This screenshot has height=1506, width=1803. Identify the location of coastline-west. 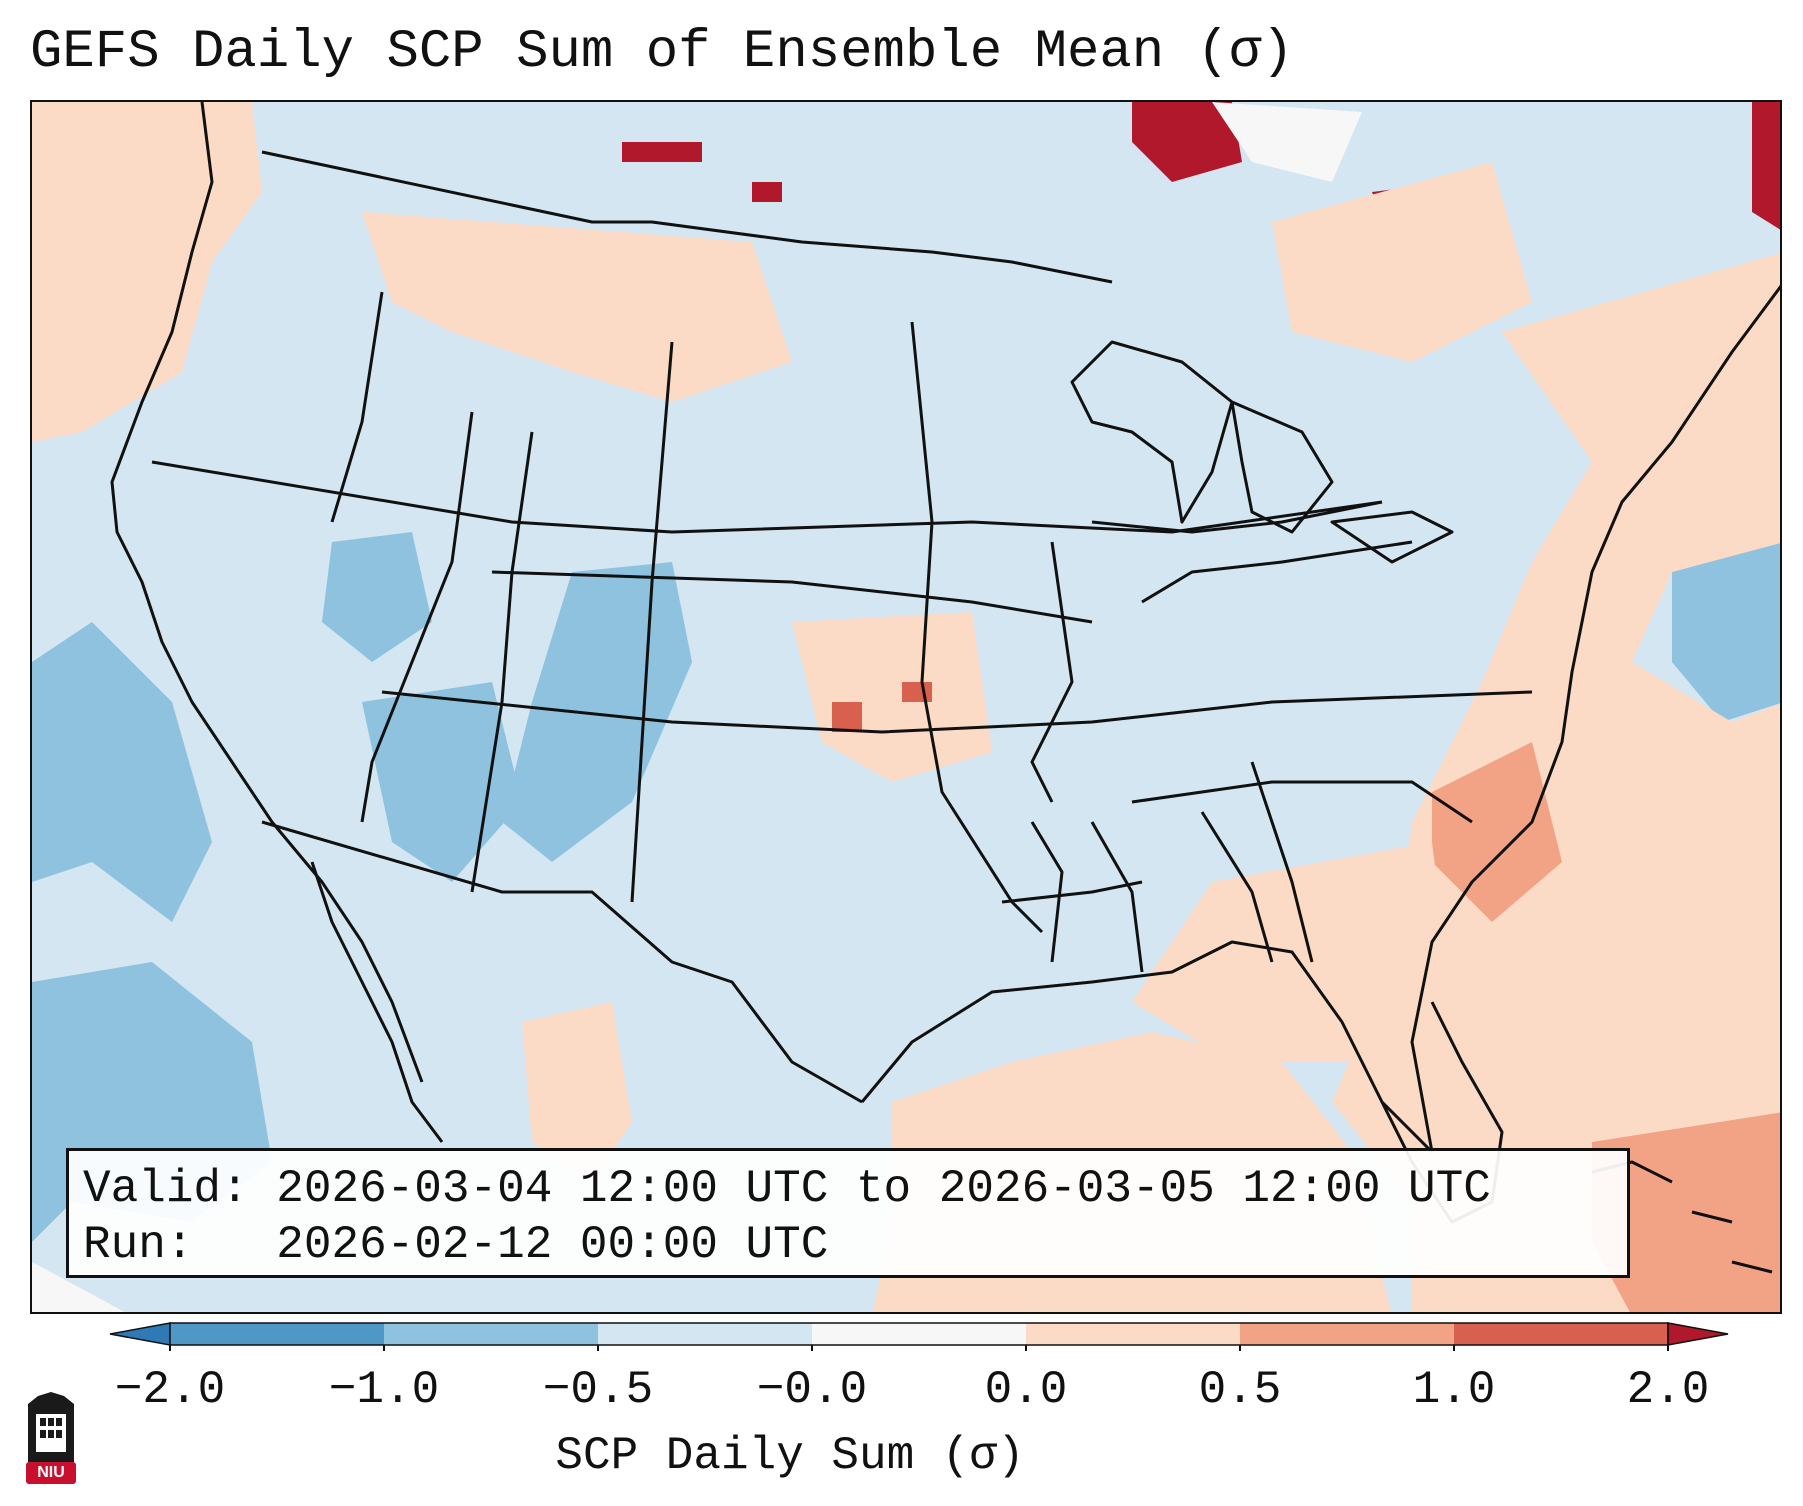
(267, 592).